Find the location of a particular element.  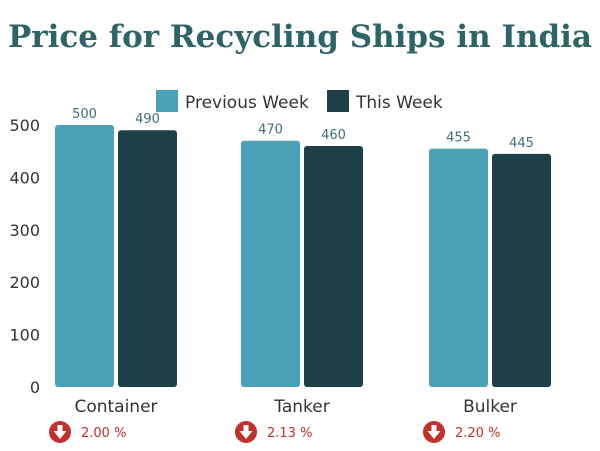

y-tick-label: 100 is located at coordinates (24, 335).